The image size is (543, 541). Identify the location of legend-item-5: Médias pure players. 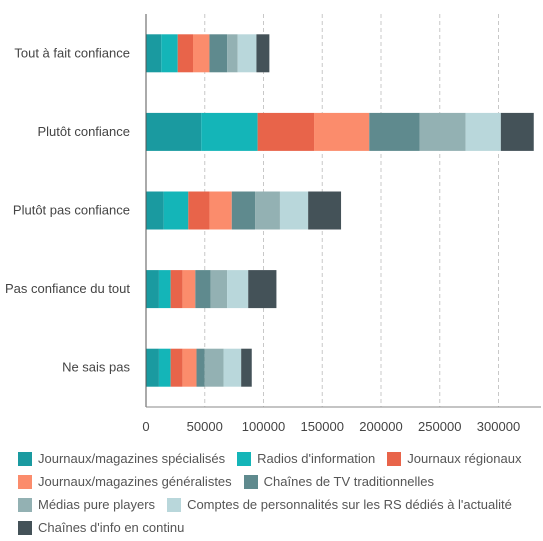
(86, 505).